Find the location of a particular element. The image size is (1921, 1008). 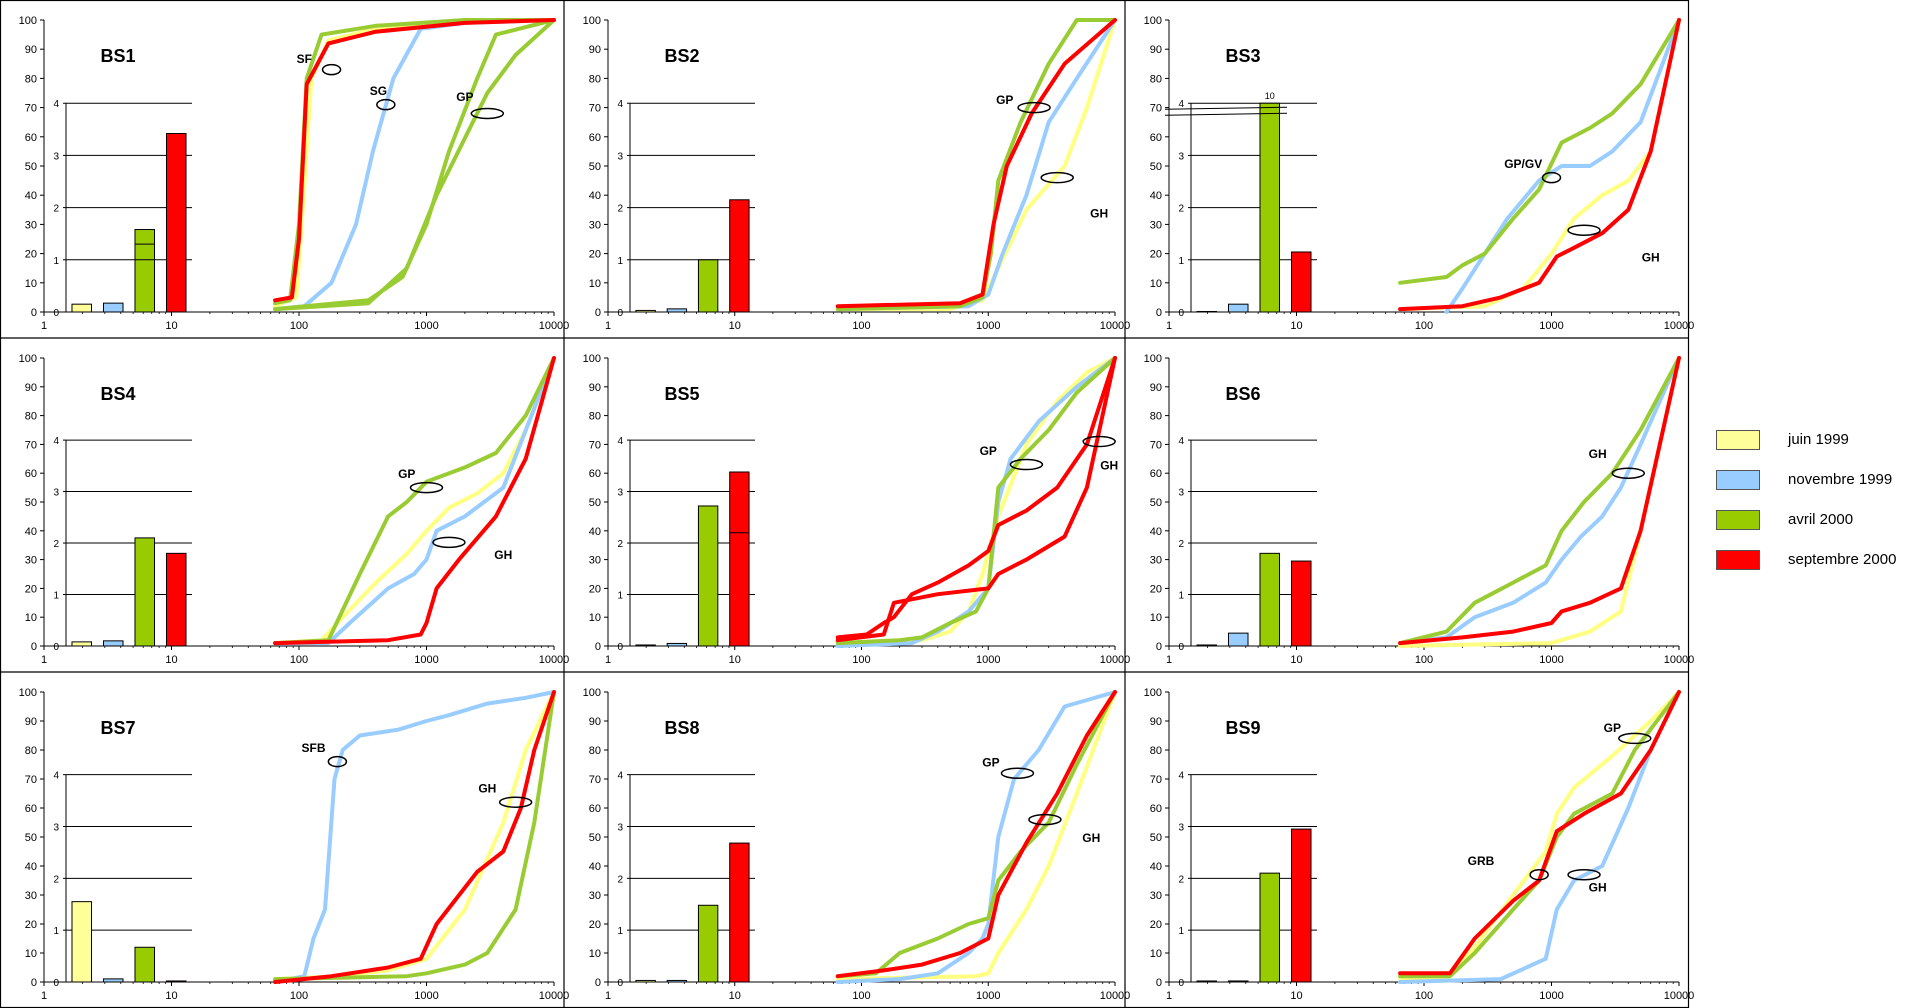

legend-swatch-novembre-1999 is located at coordinates (1738, 480).